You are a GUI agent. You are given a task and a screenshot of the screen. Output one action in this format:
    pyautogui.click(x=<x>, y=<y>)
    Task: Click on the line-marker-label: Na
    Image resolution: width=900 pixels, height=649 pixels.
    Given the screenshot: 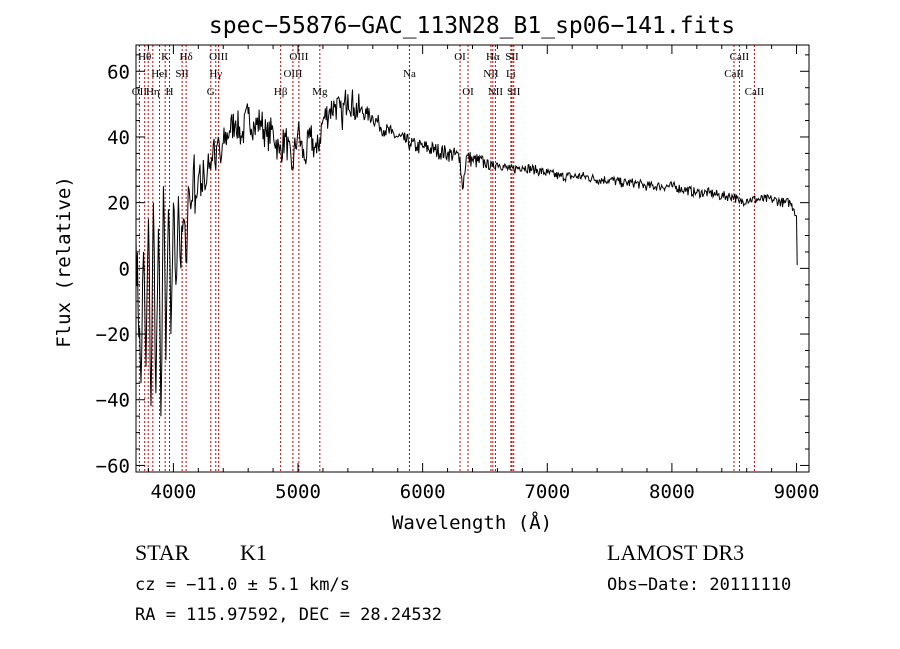 What is the action you would take?
    pyautogui.click(x=409, y=74)
    